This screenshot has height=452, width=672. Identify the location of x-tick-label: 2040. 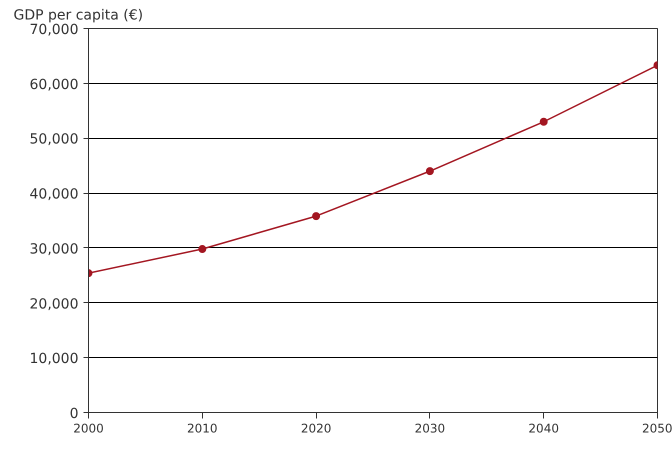
(543, 429).